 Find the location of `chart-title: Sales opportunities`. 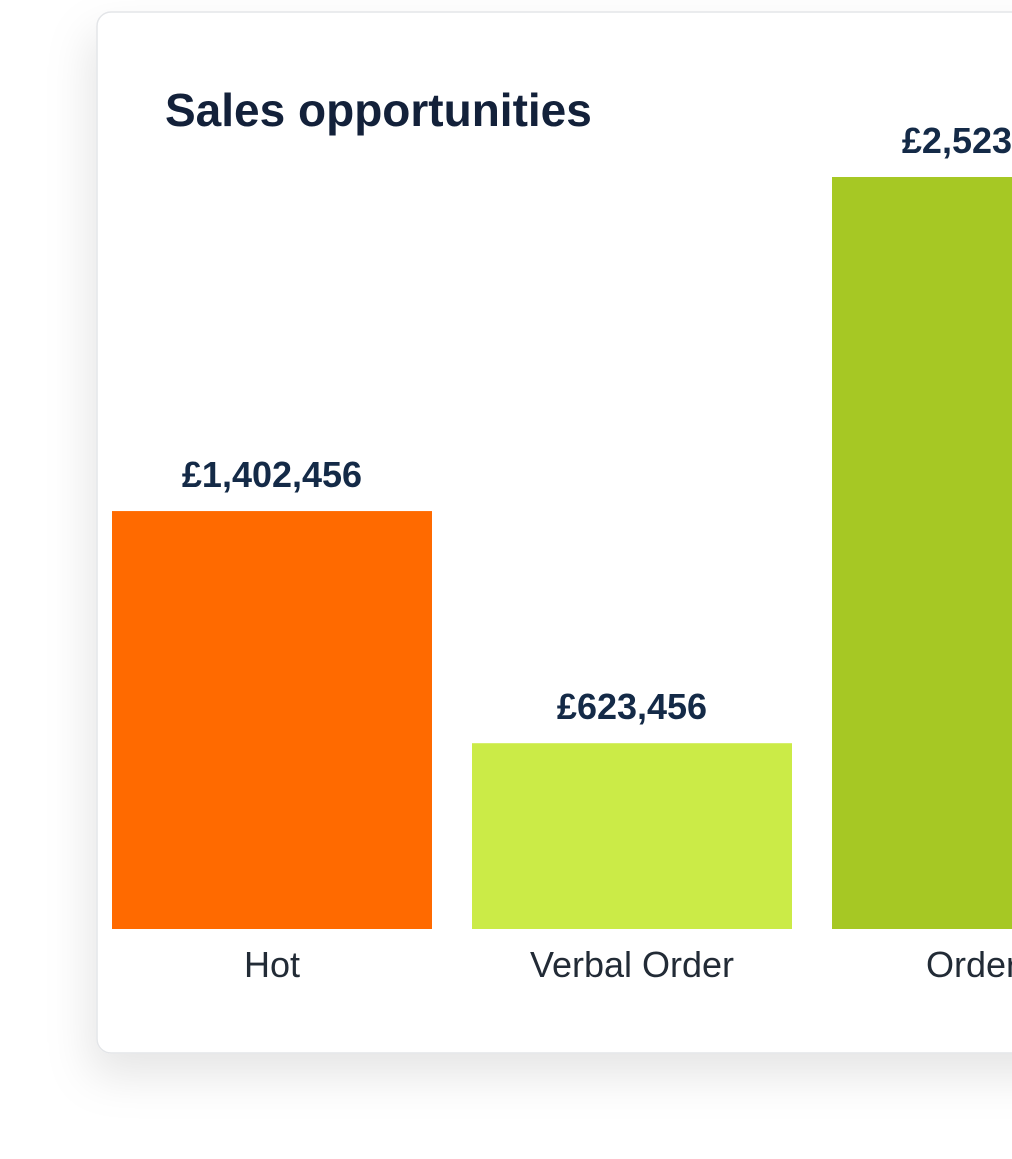

chart-title: Sales opportunities is located at coordinates (378, 110).